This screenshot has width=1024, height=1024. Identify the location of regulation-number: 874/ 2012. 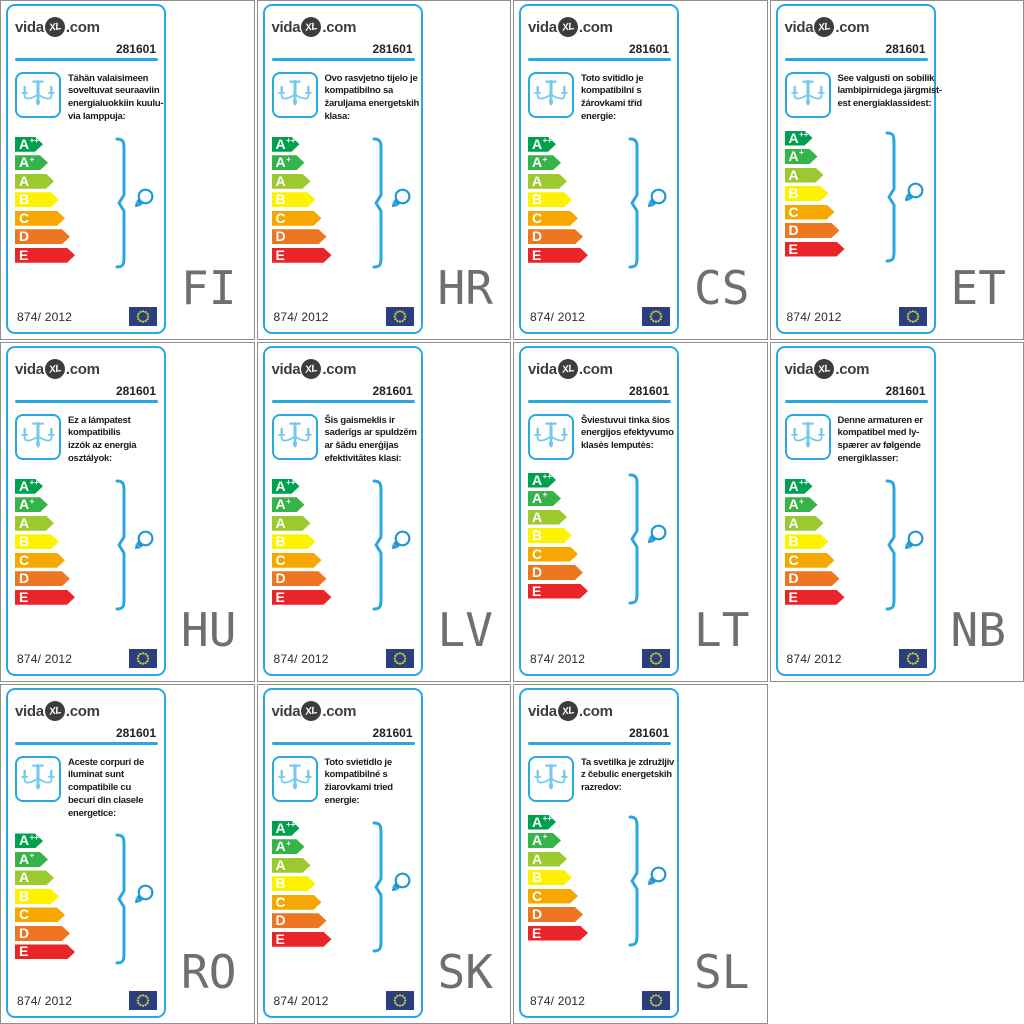
(814, 658).